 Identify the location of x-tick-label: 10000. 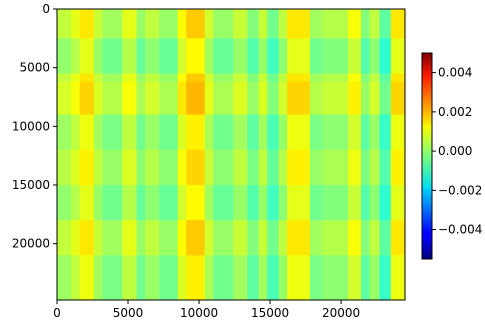
(199, 313).